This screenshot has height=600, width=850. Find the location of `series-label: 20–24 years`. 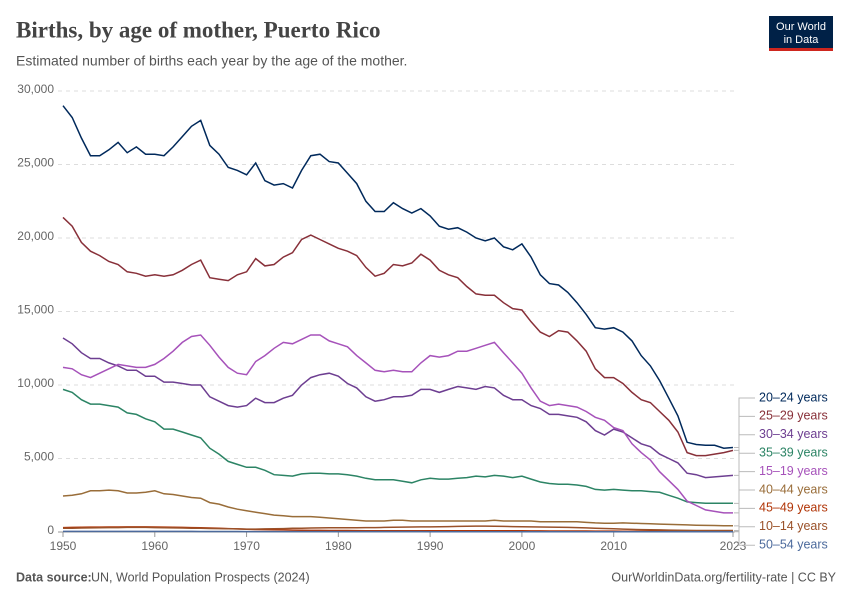

series-label: 20–24 years is located at coordinates (793, 397).